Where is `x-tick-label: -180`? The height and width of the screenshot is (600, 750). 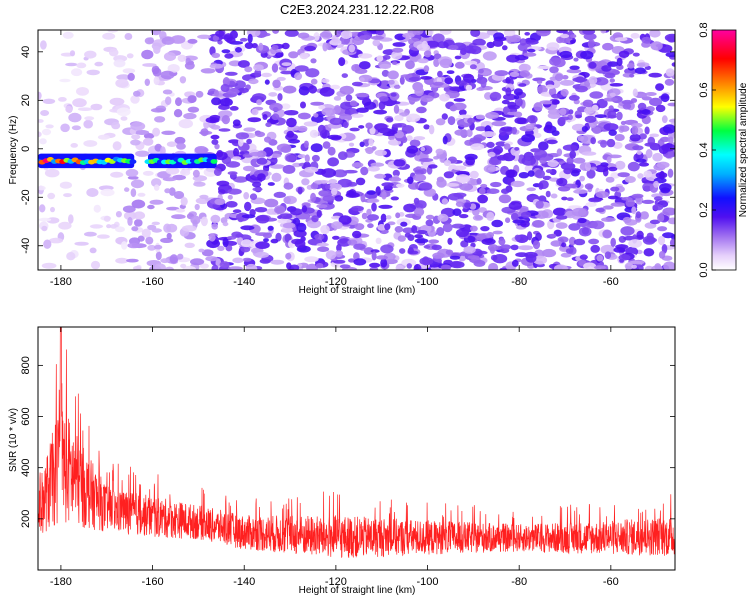 x-tick-label: -180 is located at coordinates (61, 582).